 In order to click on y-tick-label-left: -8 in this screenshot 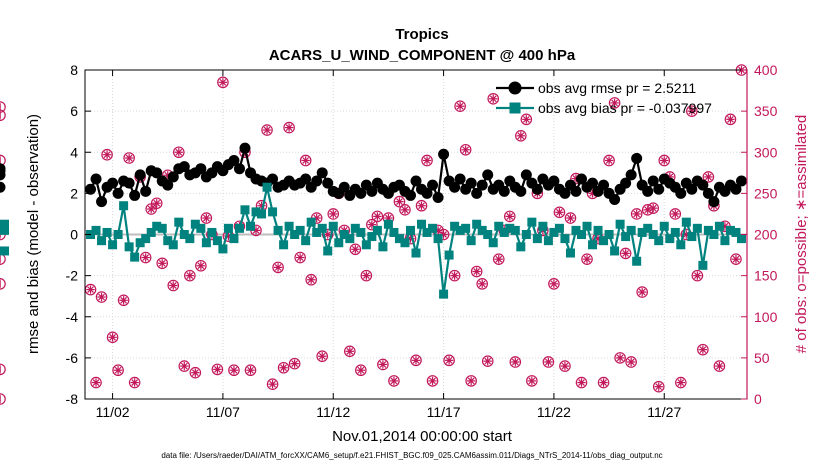, I will do `click(72, 399)`.